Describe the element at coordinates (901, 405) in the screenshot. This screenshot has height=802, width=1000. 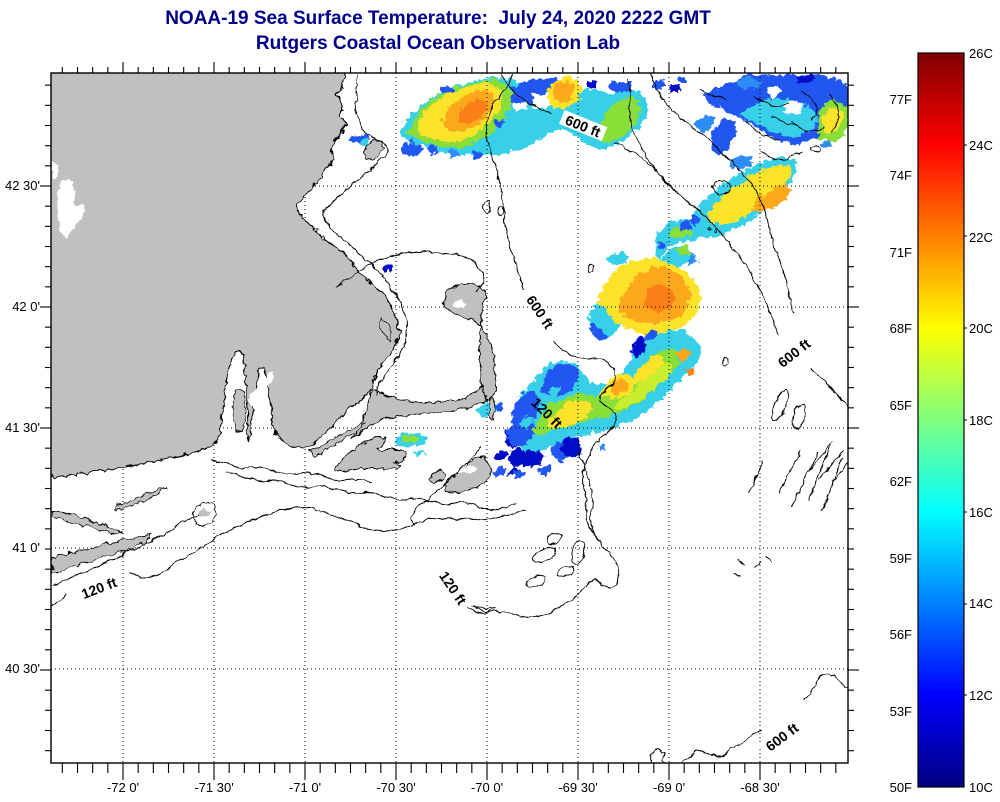
I see `svg-text: 65F` at that location.